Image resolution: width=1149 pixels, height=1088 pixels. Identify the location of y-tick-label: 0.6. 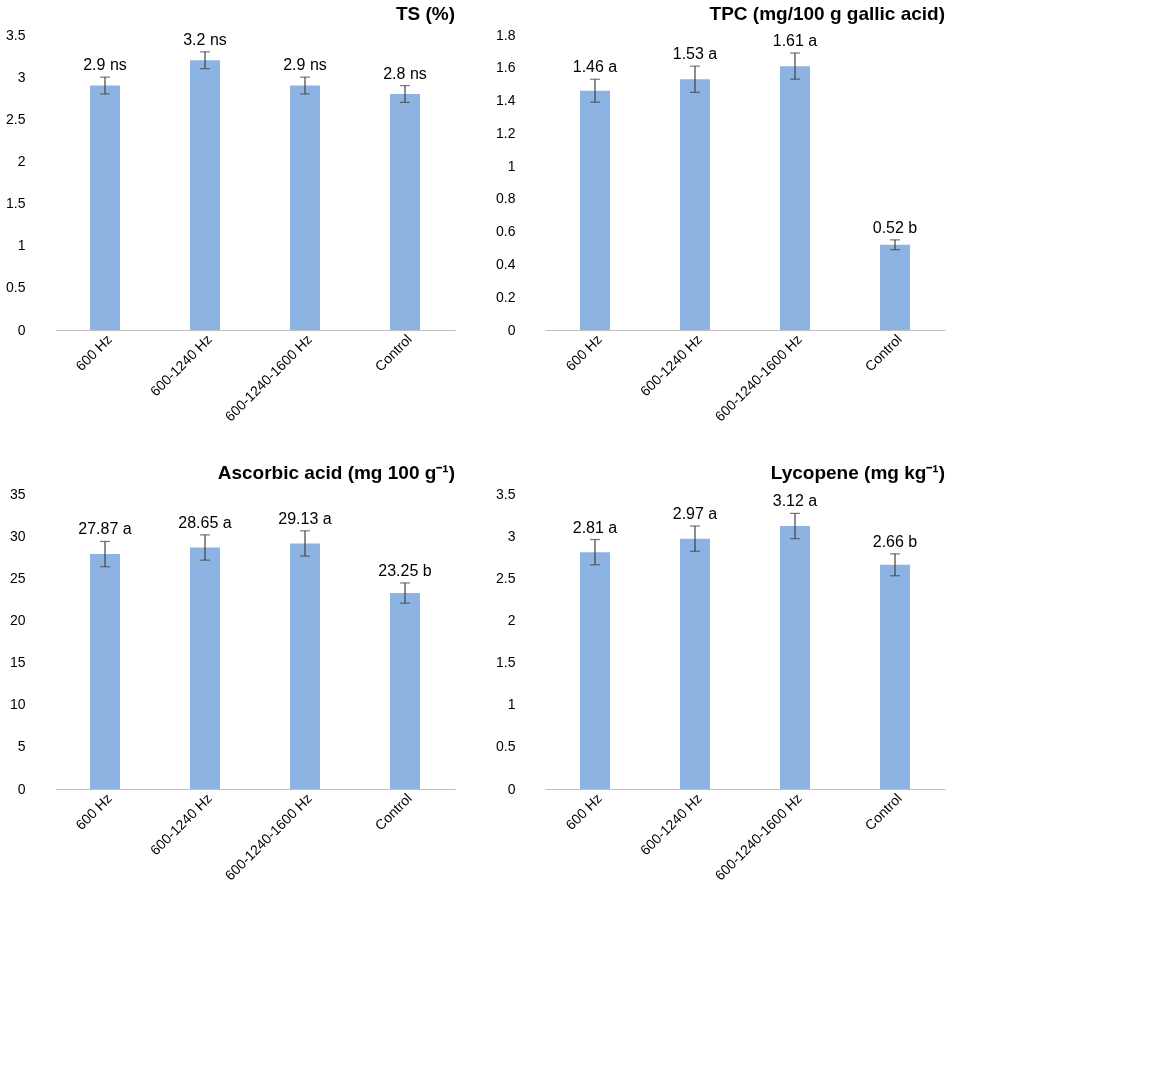
(506, 231).